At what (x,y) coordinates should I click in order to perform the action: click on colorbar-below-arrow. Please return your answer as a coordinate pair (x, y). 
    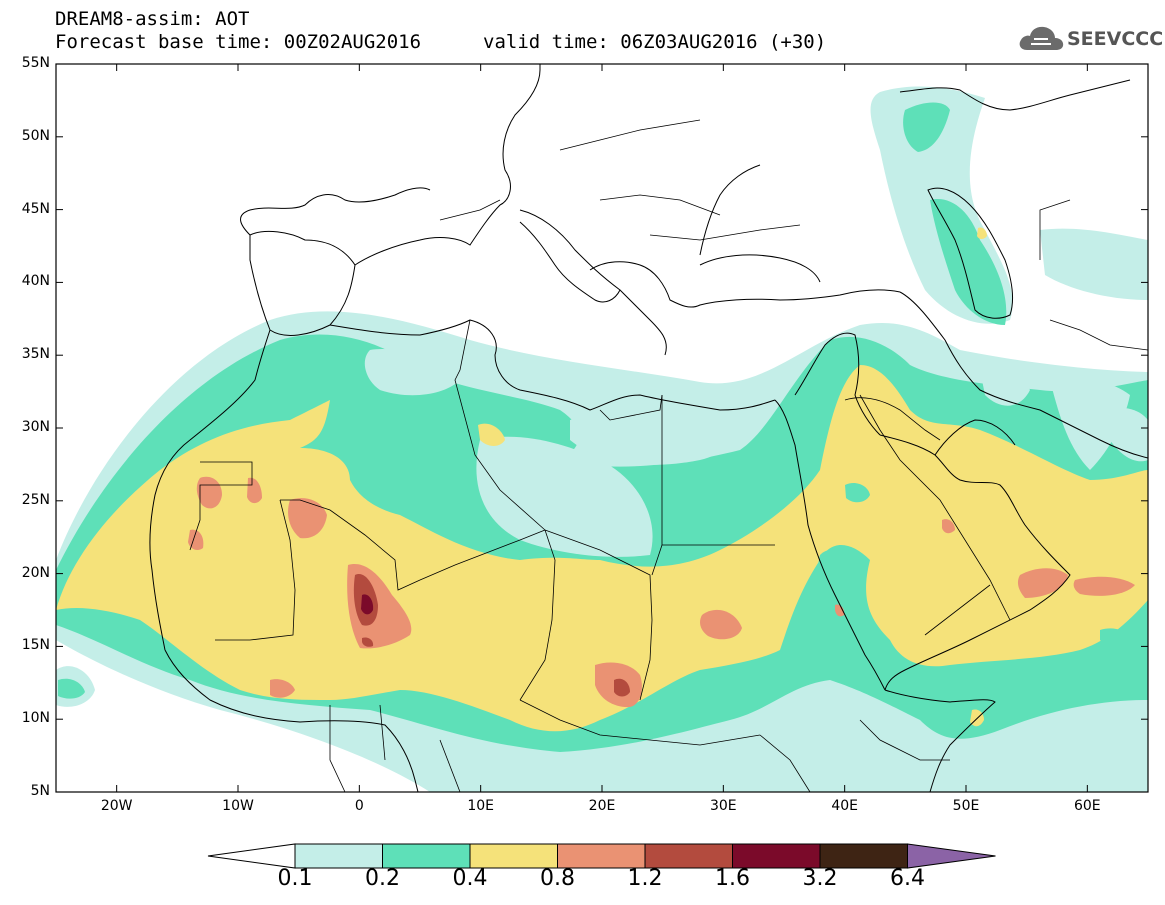
    Looking at the image, I should click on (251, 856).